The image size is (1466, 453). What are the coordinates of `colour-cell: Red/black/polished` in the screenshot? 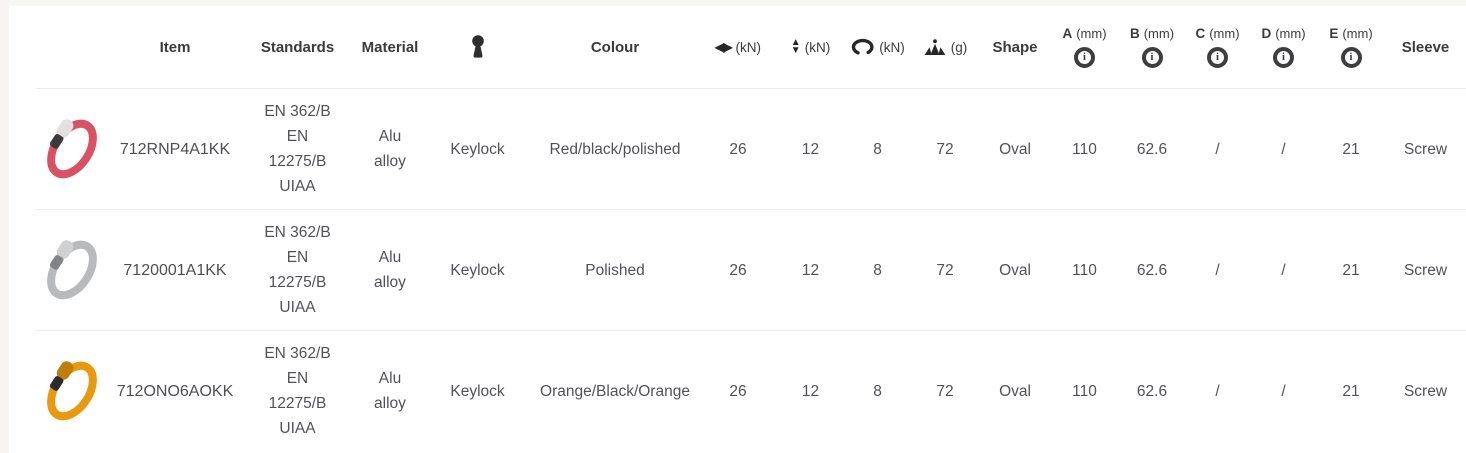 It's located at (615, 149).